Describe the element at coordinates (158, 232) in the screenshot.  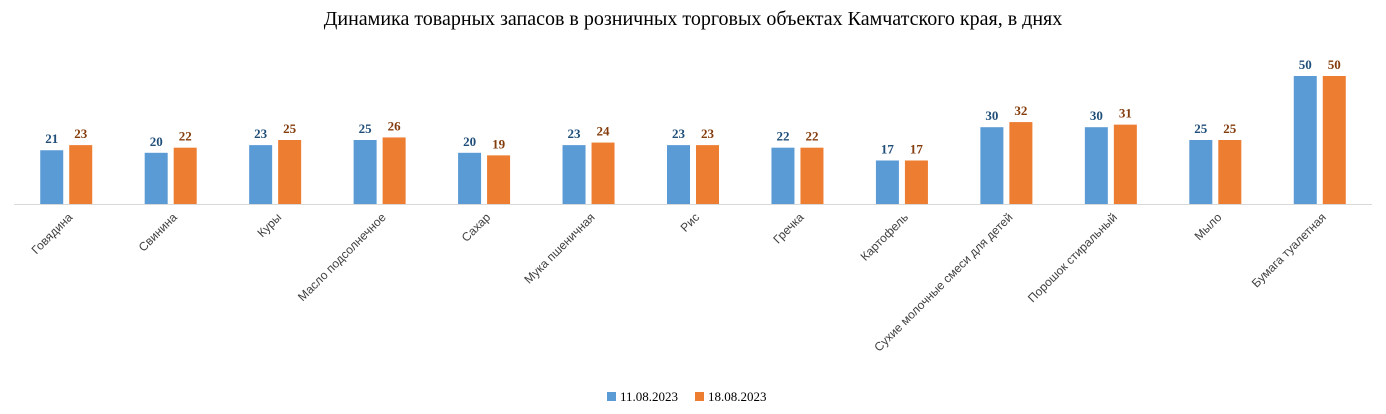
I see `category-label-2: Свинина` at that location.